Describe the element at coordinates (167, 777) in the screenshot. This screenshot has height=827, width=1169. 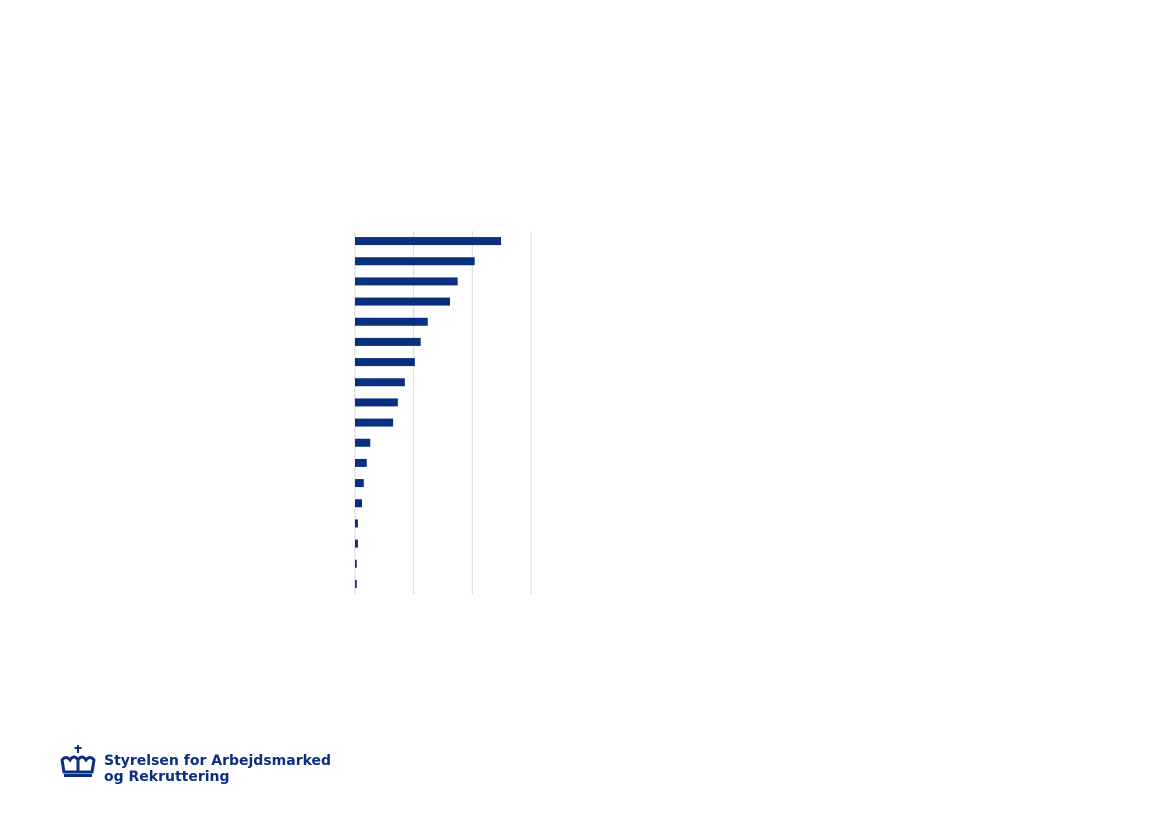
I see `logo-line: og Rekruttering` at that location.